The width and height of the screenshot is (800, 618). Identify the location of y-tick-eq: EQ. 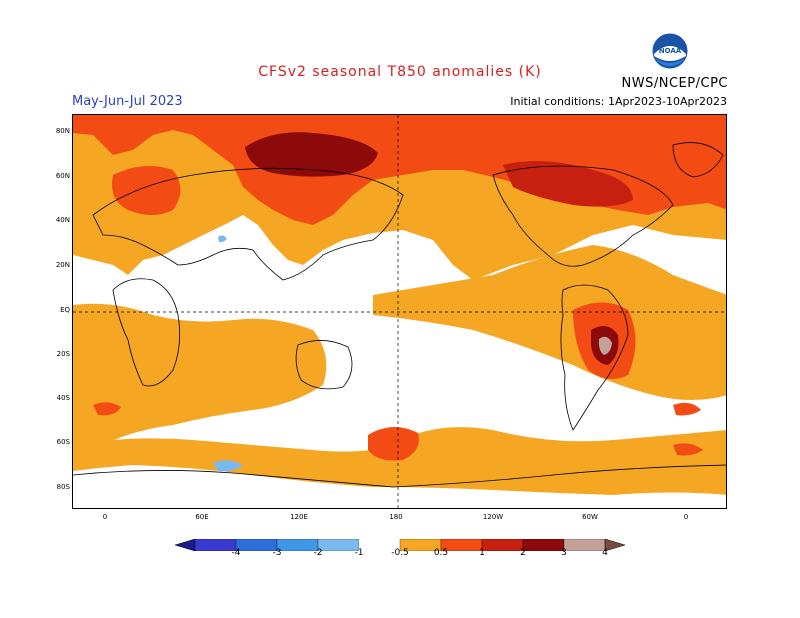
(65, 310).